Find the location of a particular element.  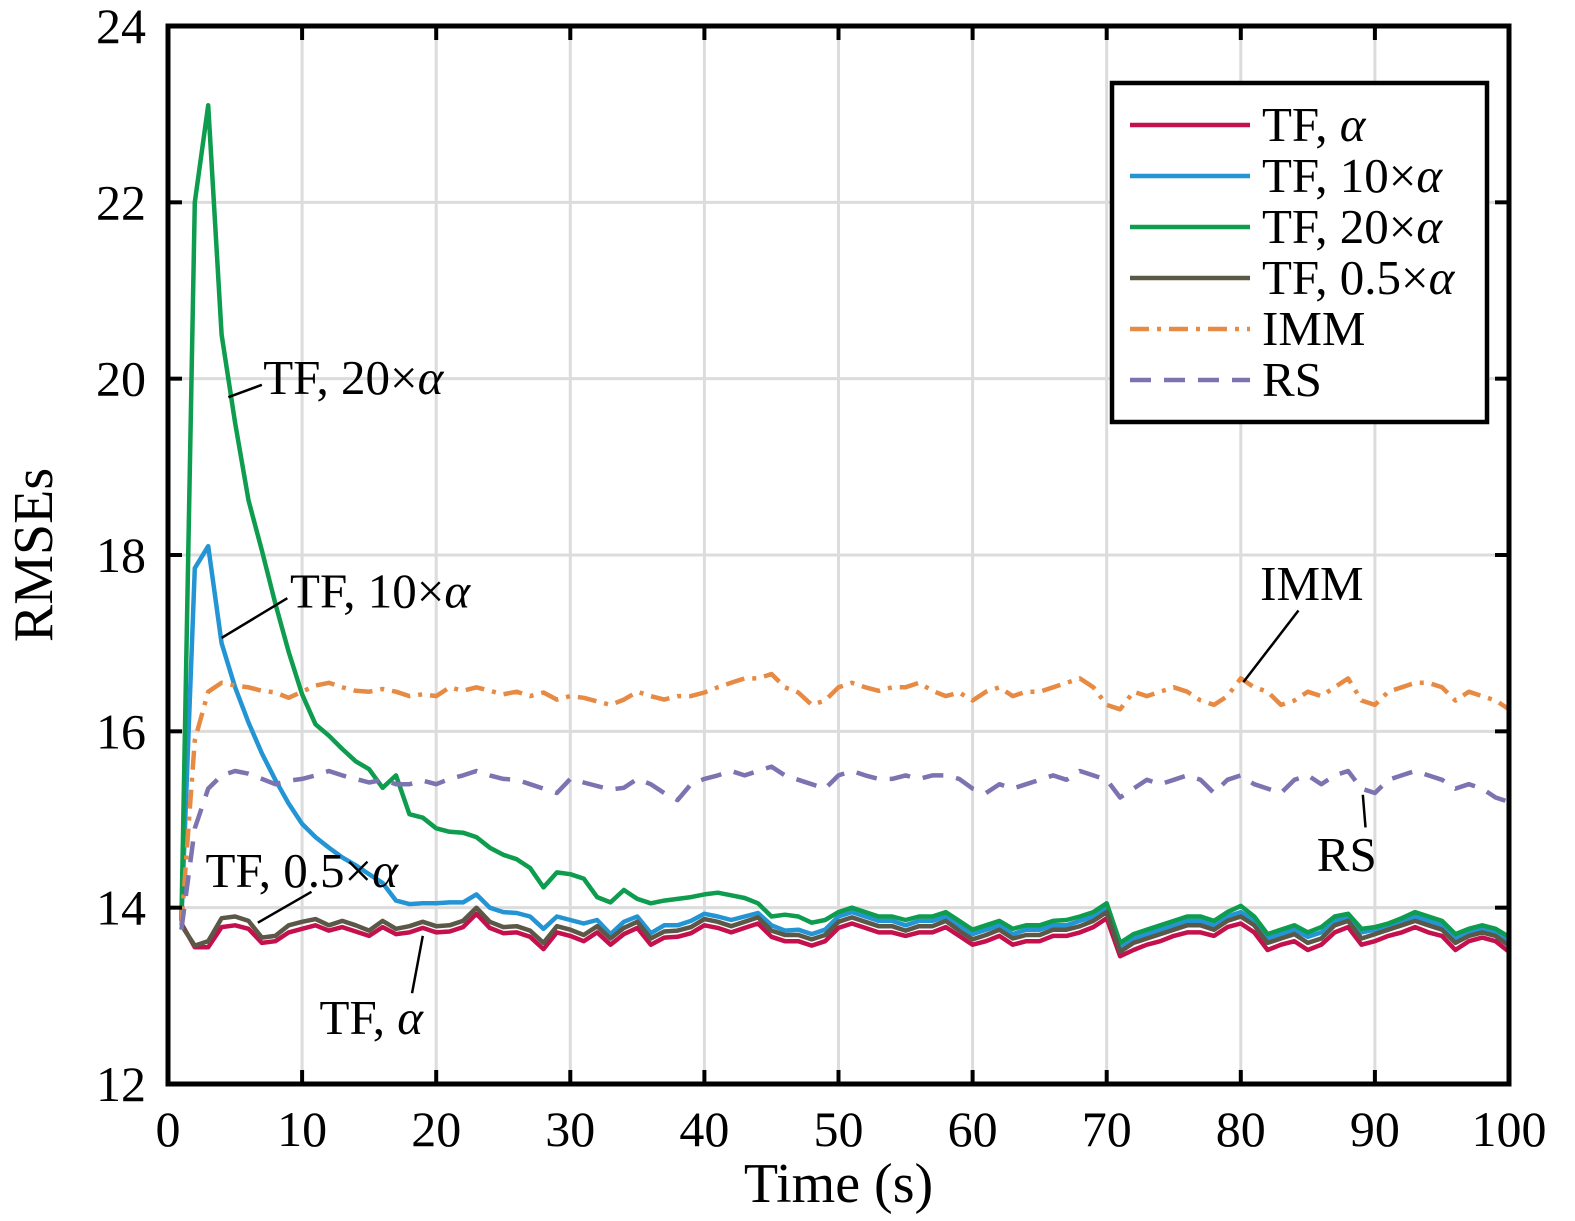

annotation-label-tf-10: TF, 10×α is located at coordinates (380, 590).